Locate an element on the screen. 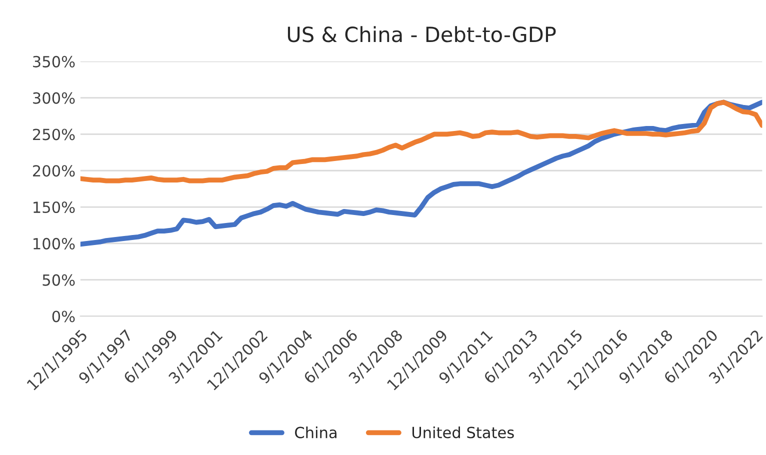 This screenshot has height=455, width=766. y-tick-label: 50% is located at coordinates (58, 280).